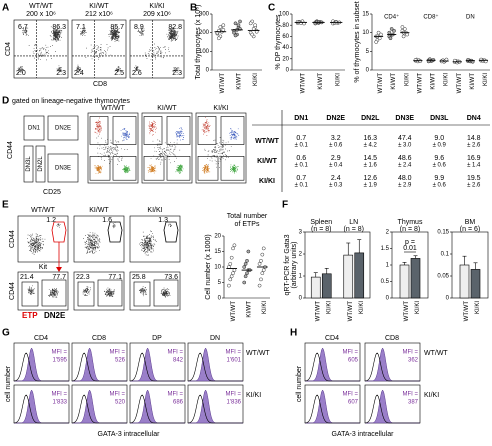 The image size is (492, 446). I want to click on panel-label: F, so click(285, 205).